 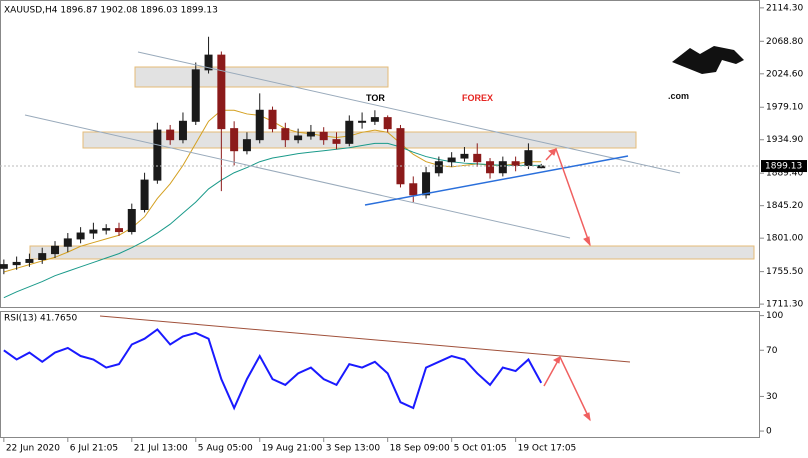 I want to click on price-label-box, so click(x=784, y=166).